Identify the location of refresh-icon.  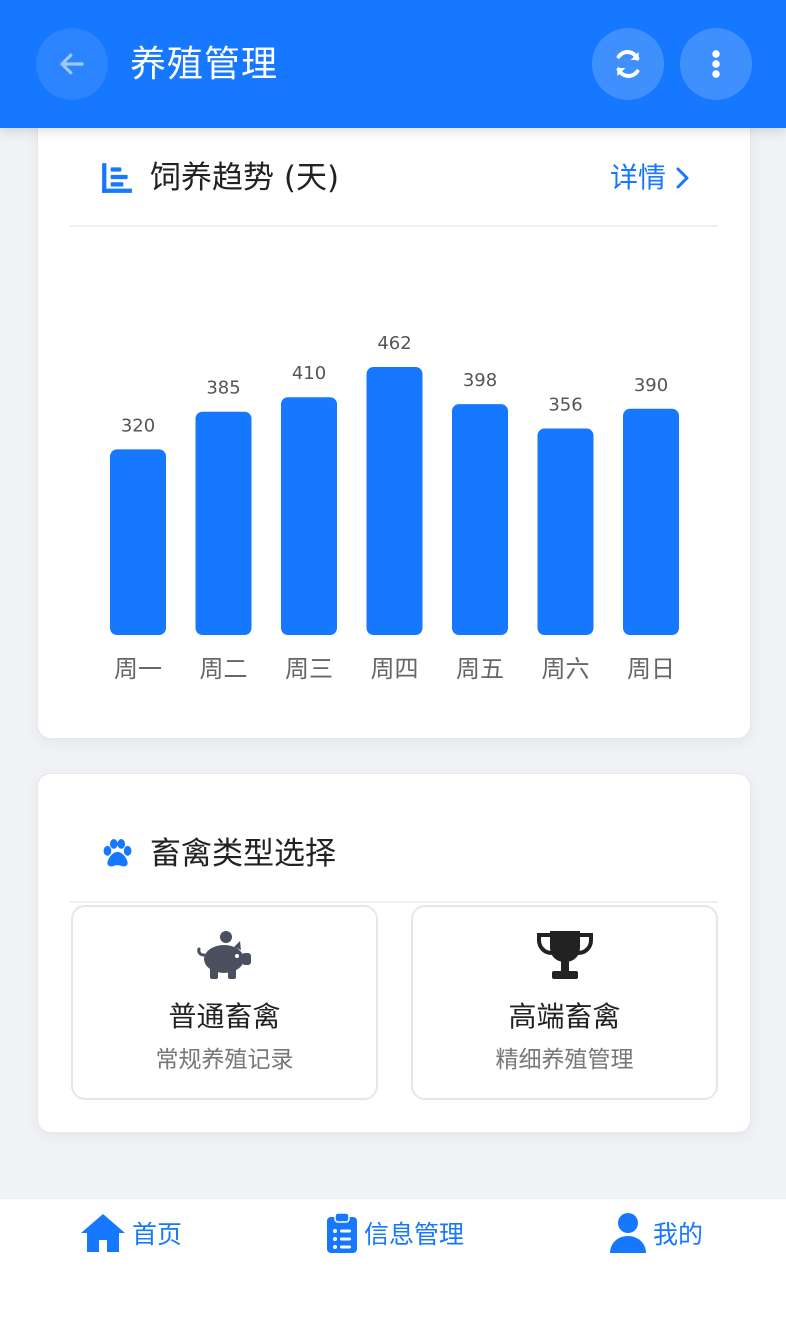
(628, 64).